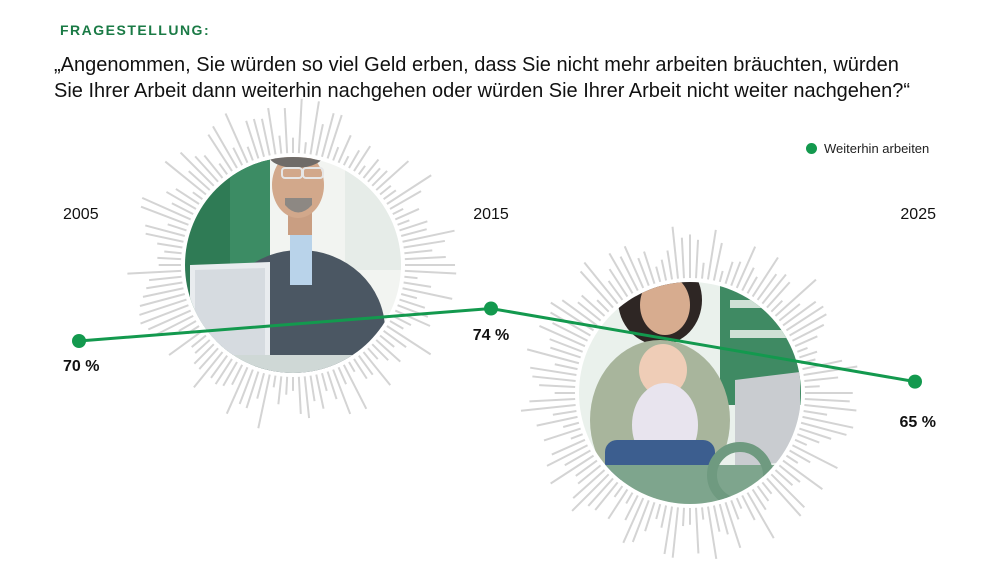  Describe the element at coordinates (81, 214) in the screenshot. I see `x-tick-label-2005: 2005` at that location.